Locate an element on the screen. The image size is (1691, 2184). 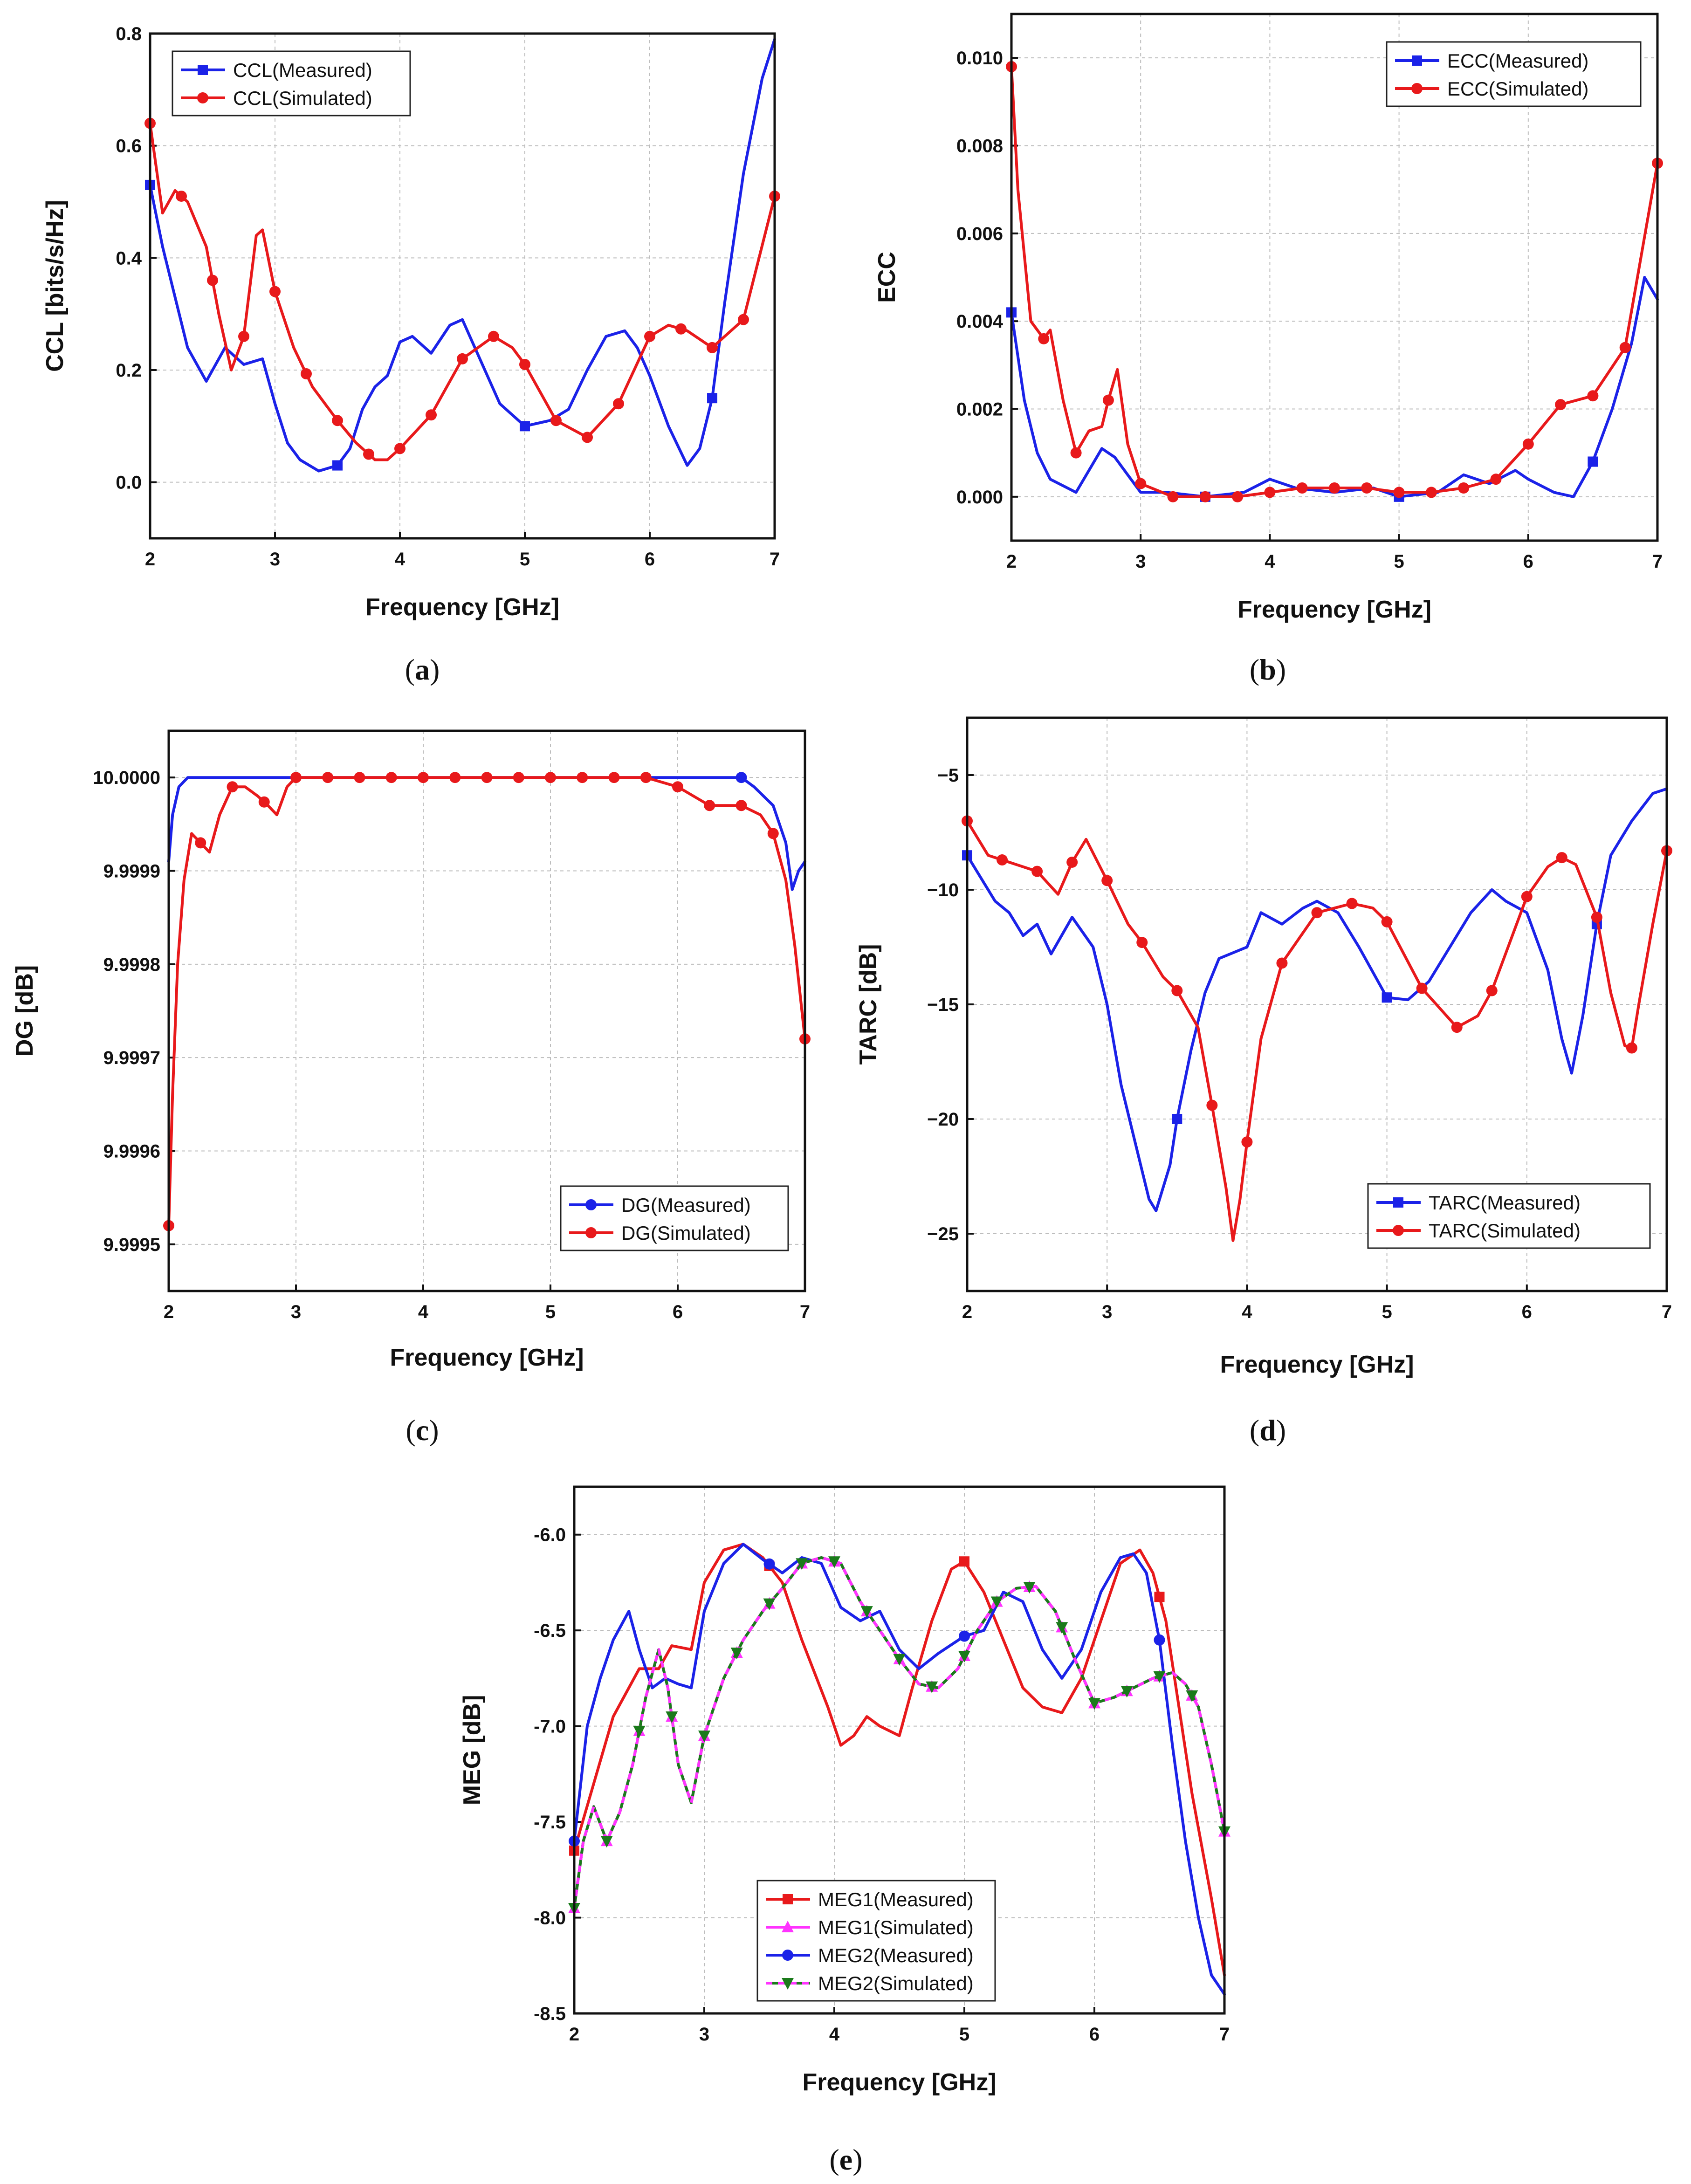
legend-label: TARC(Simulated) is located at coordinates (1505, 1231).